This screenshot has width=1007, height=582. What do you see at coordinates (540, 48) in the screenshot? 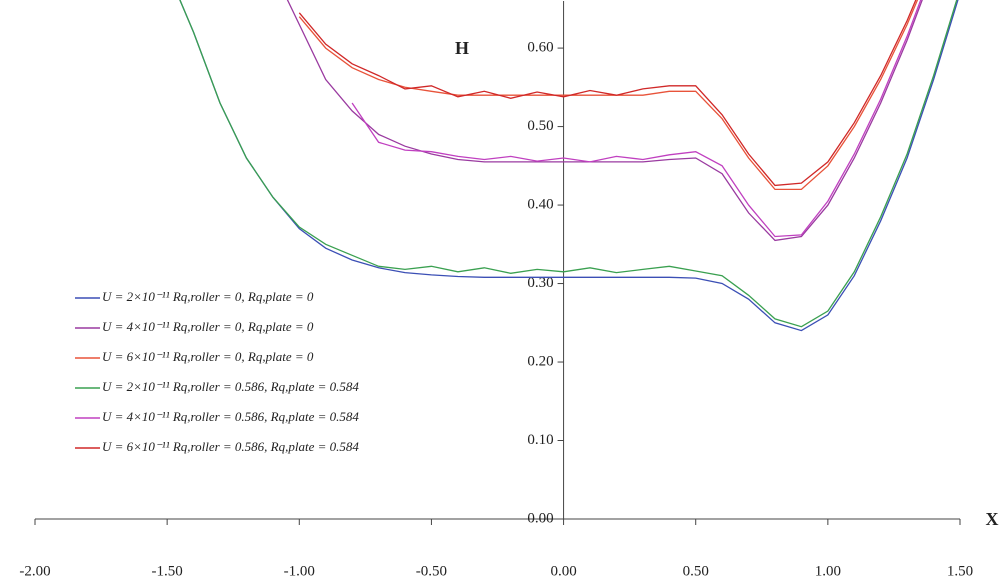
I see `y-tick-label: 0.60` at bounding box center [540, 48].